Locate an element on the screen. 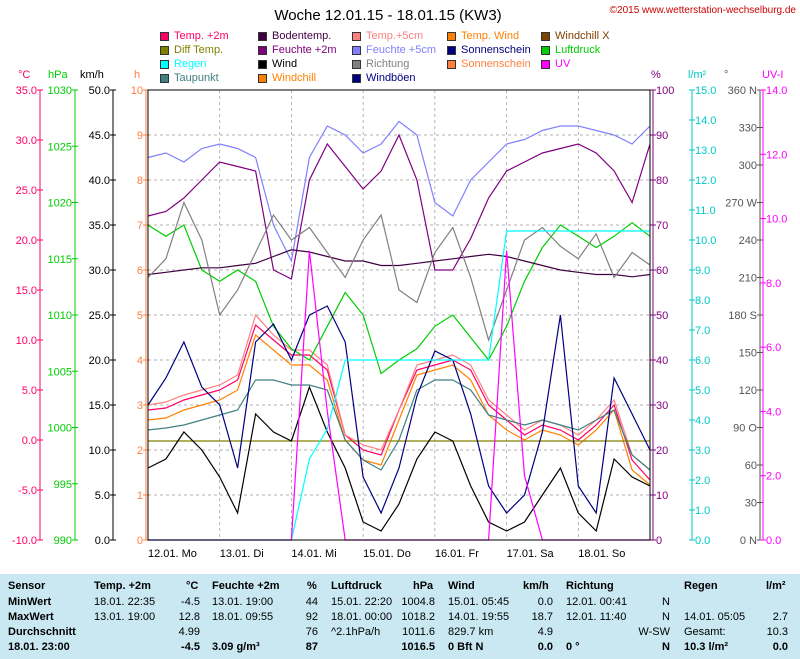 The image size is (800, 659). legend-label: Windchill X is located at coordinates (582, 36).